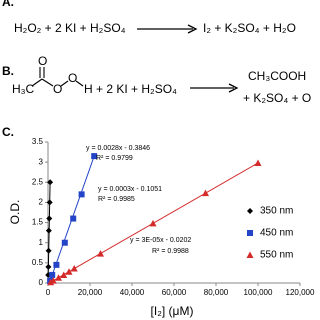 Image resolution: width=320 pixels, height=320 pixels. Describe the element at coordinates (160, 240) in the screenshot. I see `trendline-equation: y = 3E-05x - 0.0202` at that location.